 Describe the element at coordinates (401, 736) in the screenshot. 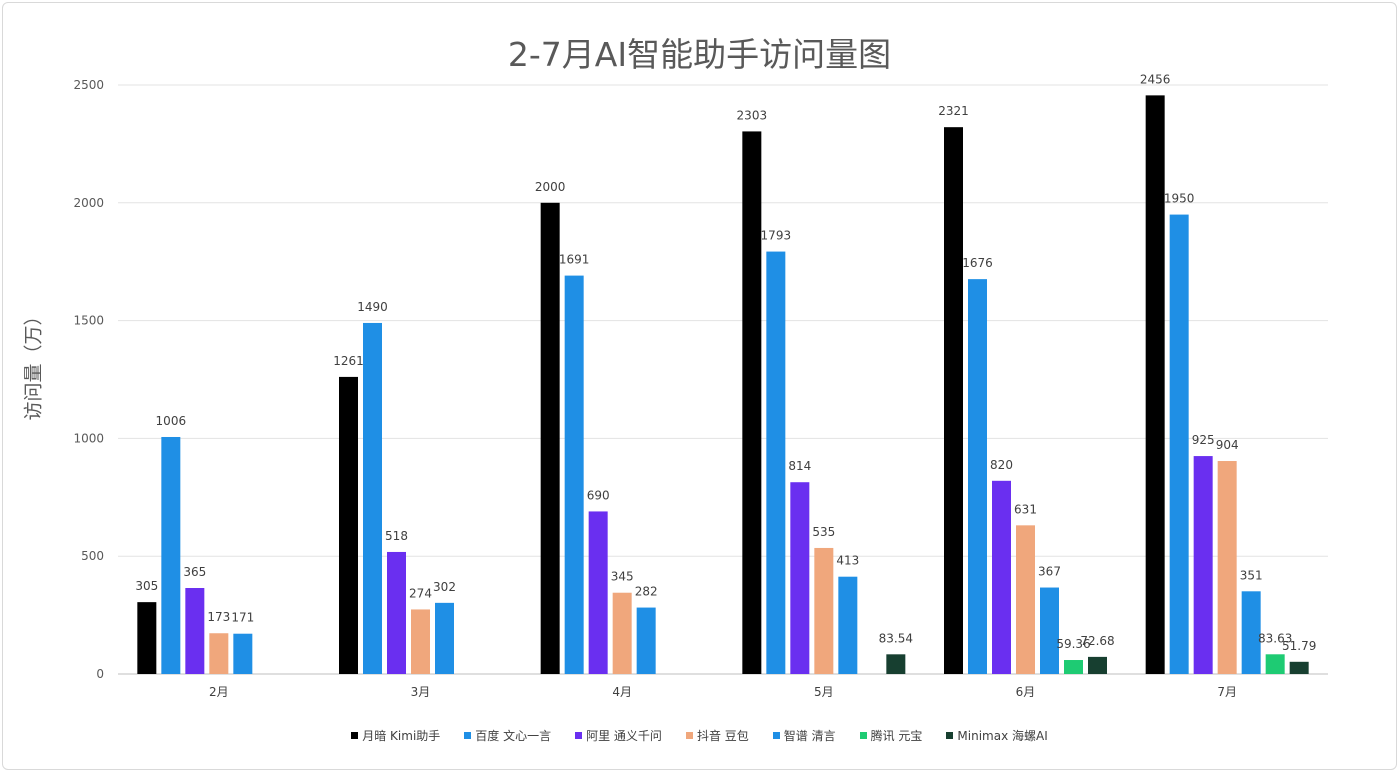

I see `legend-label: 月暗 Kimi助手` at that location.